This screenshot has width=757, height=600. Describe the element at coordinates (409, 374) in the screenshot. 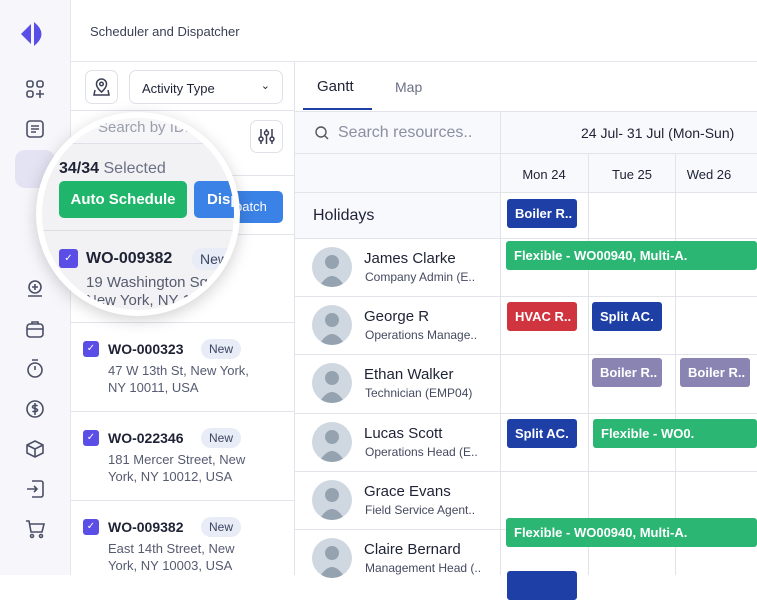

I see `resource-name: Ethan Walker` at that location.